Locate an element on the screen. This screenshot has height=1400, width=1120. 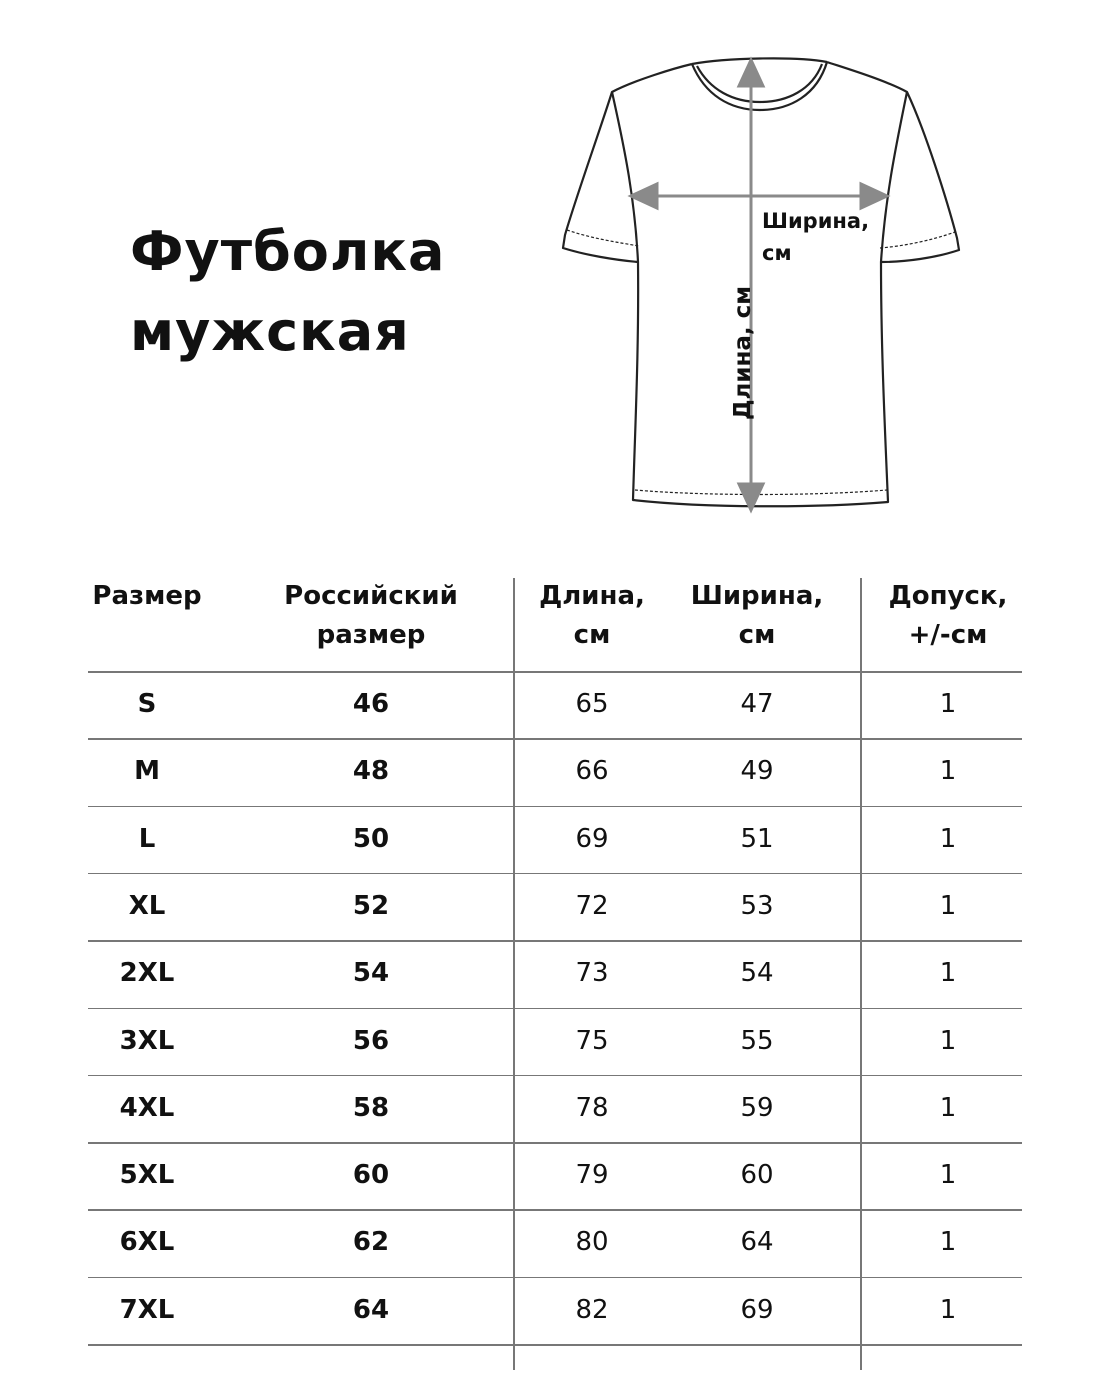
table-cell: XL is located at coordinates (147, 905).